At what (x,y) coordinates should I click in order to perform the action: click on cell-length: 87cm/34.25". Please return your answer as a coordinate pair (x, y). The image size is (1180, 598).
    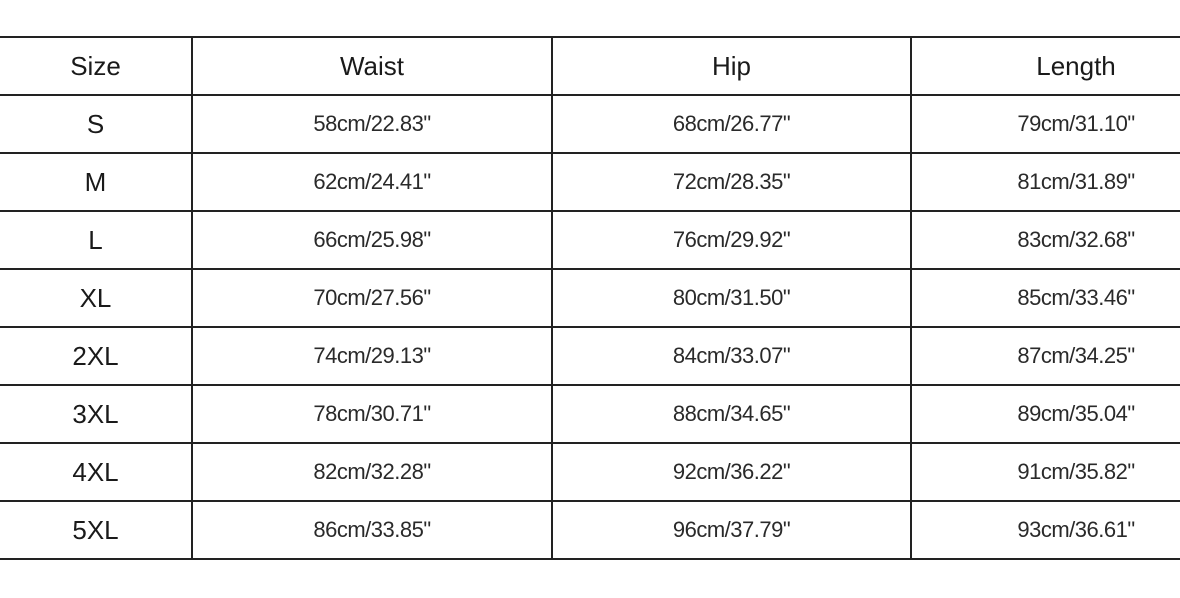
    Looking at the image, I should click on (1045, 356).